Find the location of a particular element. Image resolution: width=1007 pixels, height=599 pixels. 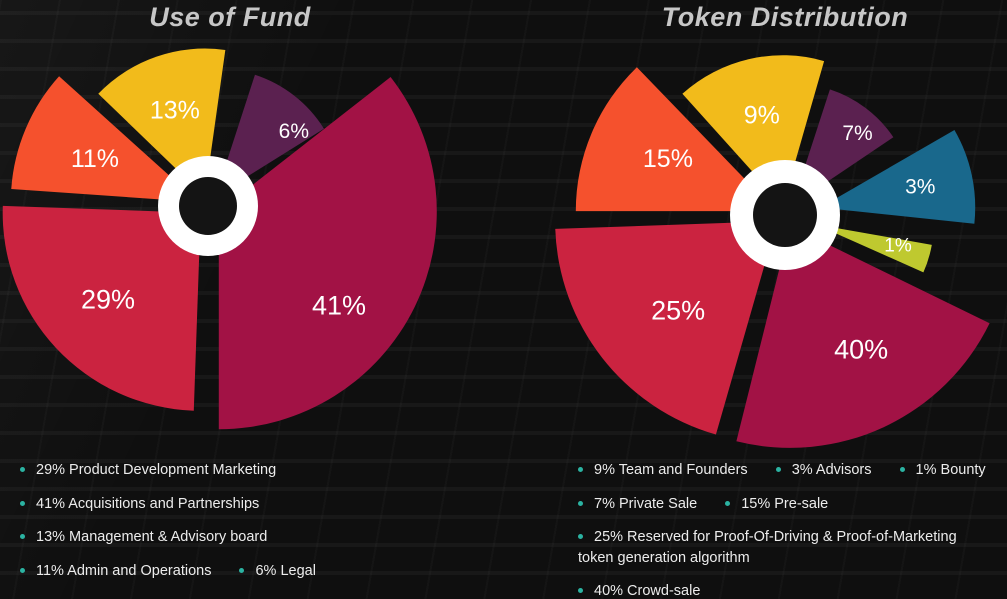

slice-label: 40% is located at coordinates (861, 349).